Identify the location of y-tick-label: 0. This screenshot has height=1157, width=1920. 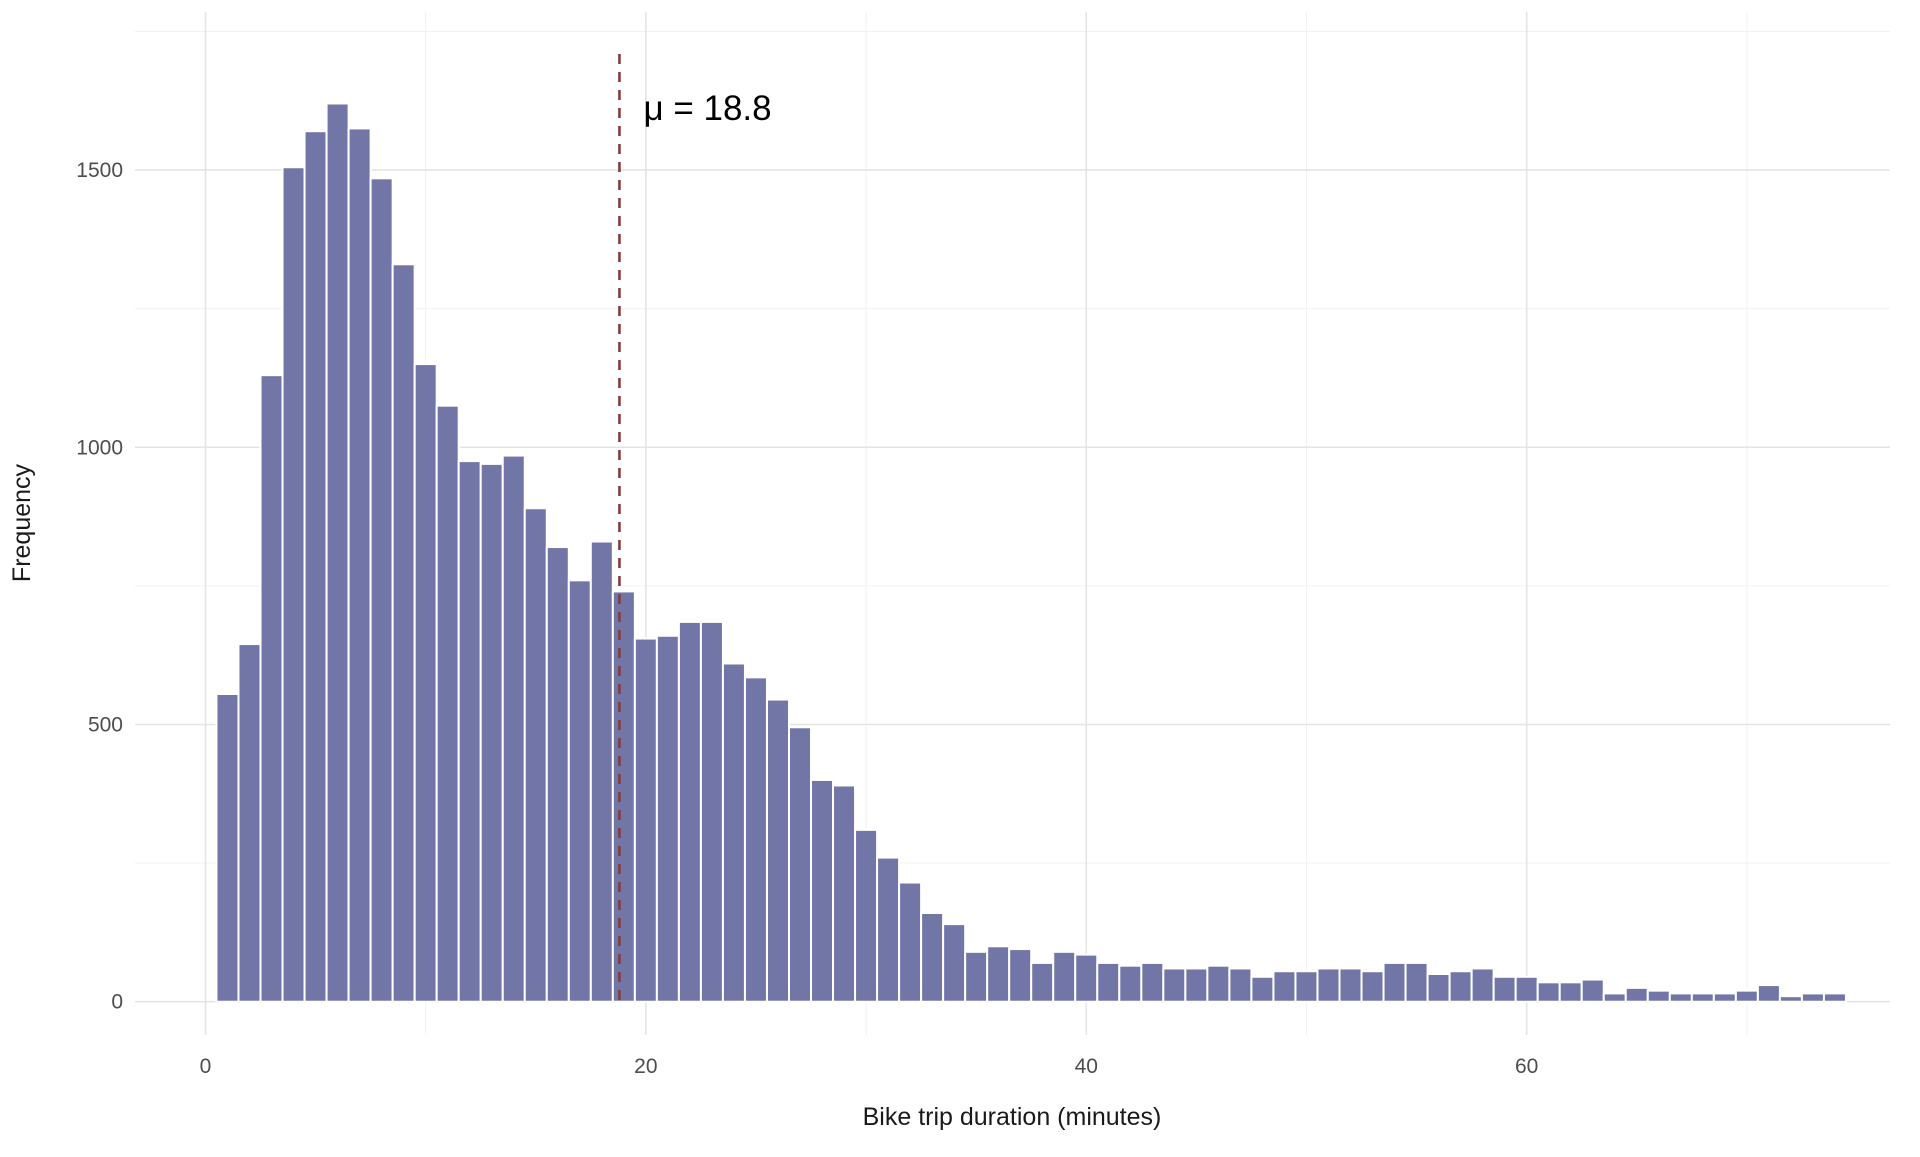
(117, 1002).